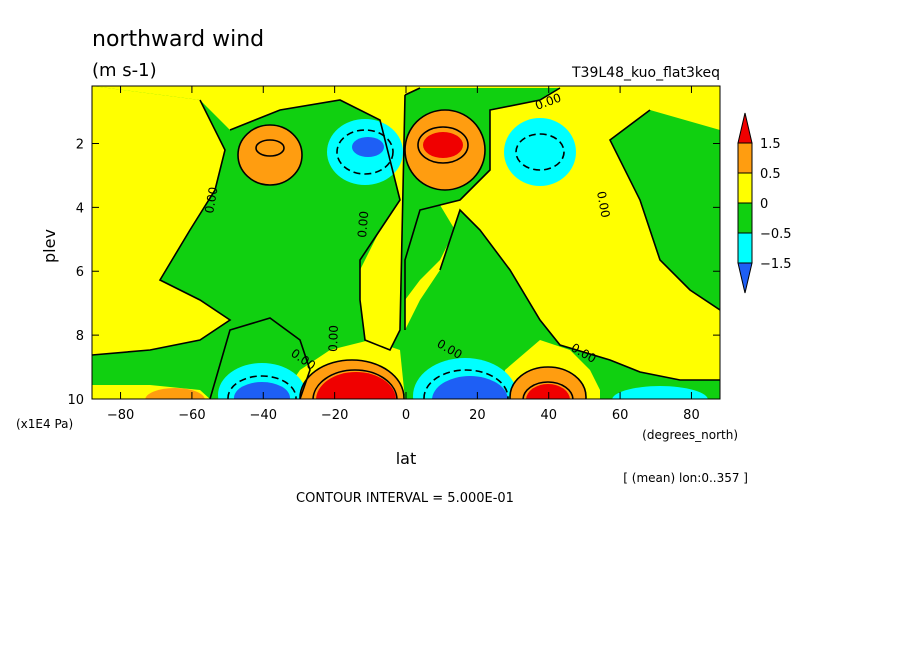  I want to click on contour-interval: CONTOUR INTERVAL = 5.000E-01, so click(405, 498).